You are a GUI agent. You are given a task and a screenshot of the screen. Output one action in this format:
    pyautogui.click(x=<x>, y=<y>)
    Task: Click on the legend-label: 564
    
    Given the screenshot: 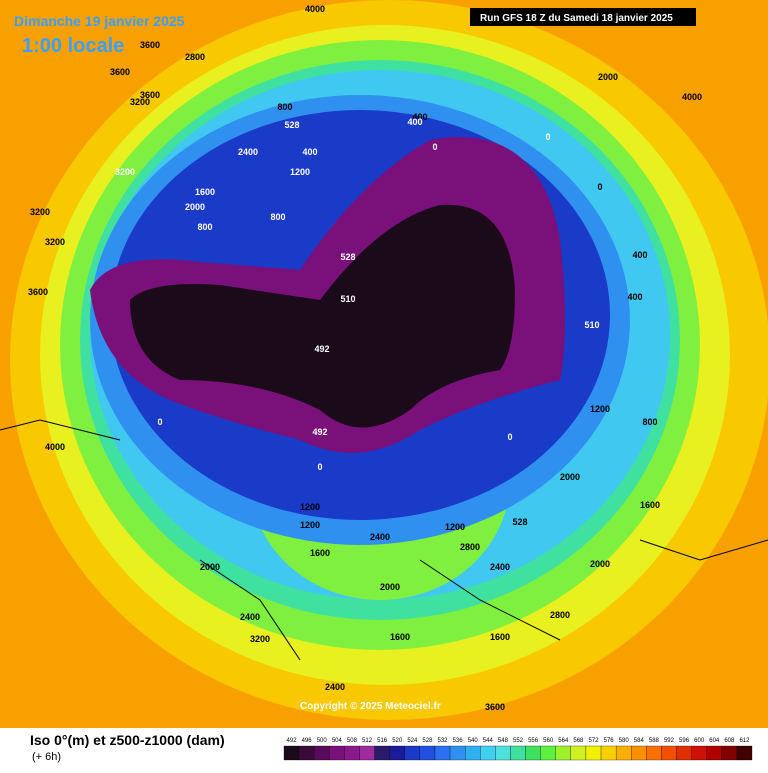 What is the action you would take?
    pyautogui.click(x=563, y=741)
    